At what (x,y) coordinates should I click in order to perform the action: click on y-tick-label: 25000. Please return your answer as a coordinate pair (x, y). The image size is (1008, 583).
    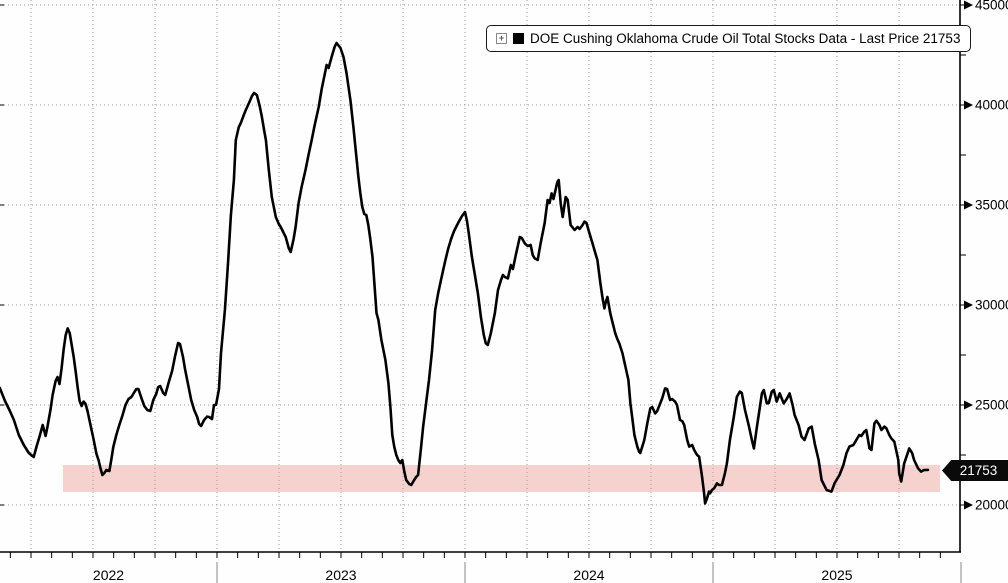
    Looking at the image, I should click on (991, 405).